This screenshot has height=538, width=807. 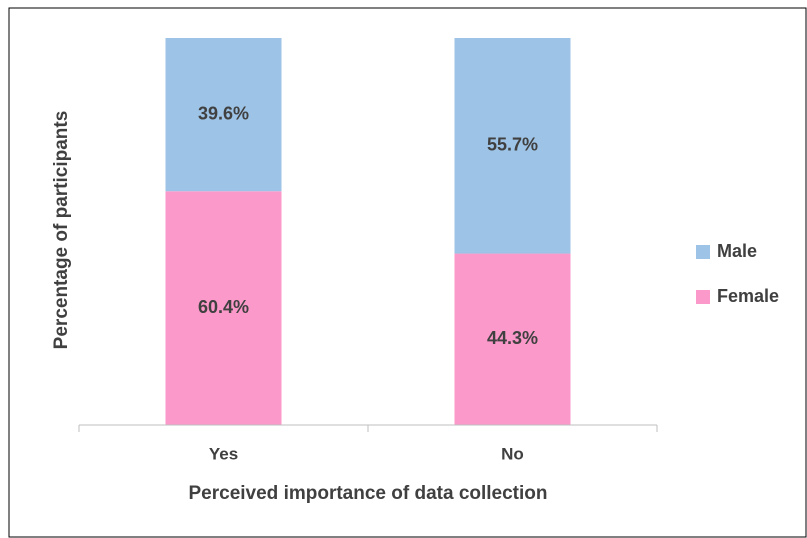 I want to click on legend-label: Female, so click(x=748, y=296).